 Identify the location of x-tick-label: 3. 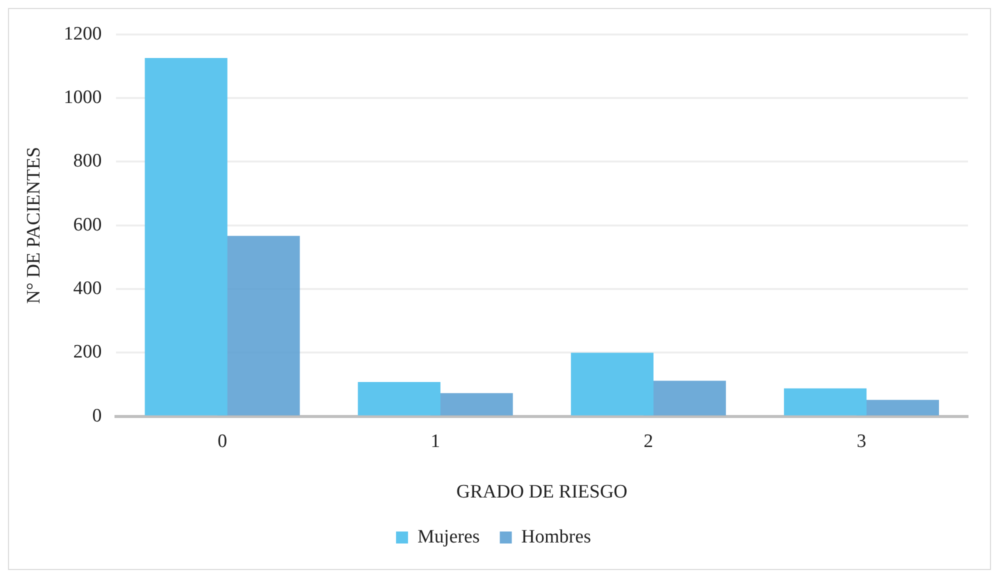
(861, 441).